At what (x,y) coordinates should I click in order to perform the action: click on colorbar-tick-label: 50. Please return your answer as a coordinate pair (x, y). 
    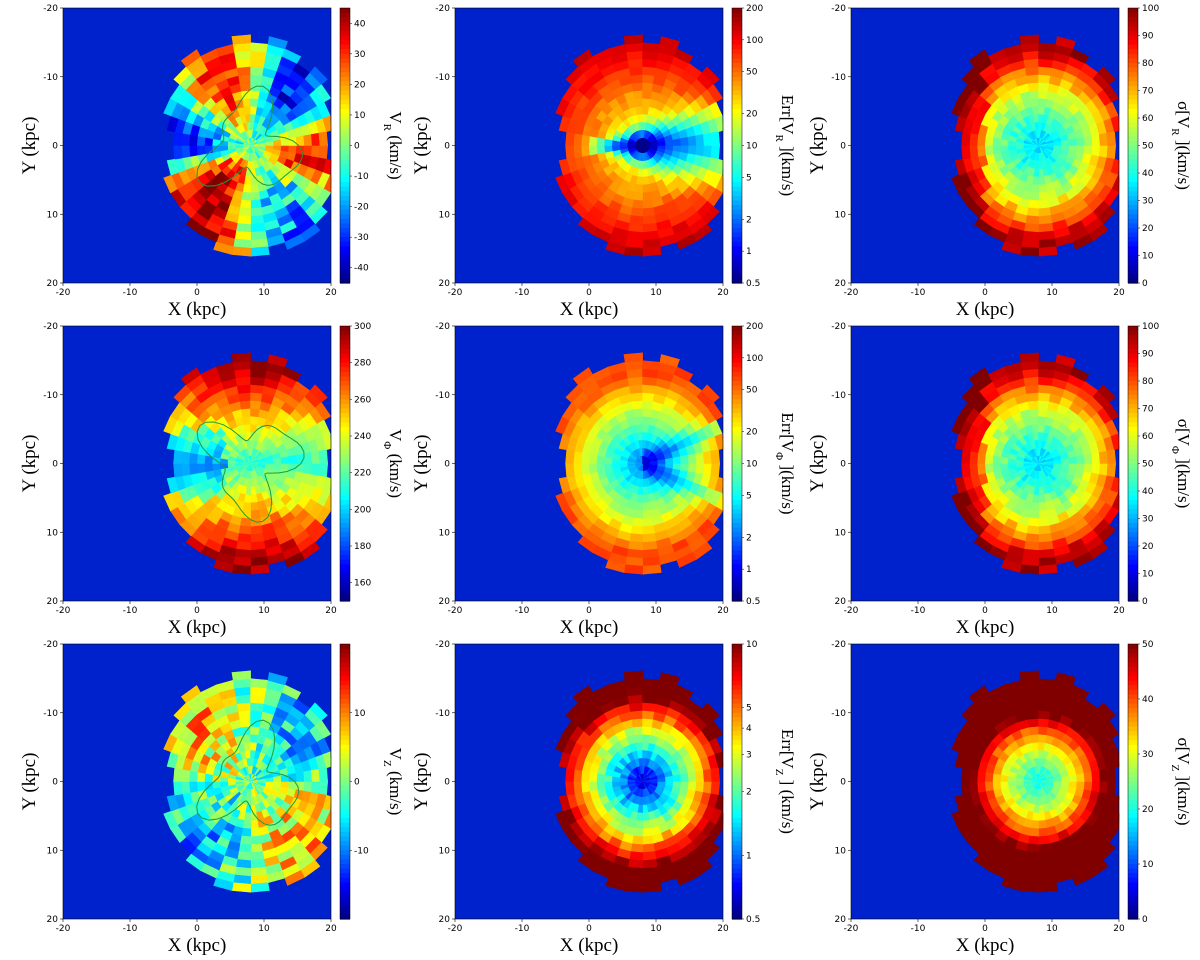
    Looking at the image, I should click on (1148, 645).